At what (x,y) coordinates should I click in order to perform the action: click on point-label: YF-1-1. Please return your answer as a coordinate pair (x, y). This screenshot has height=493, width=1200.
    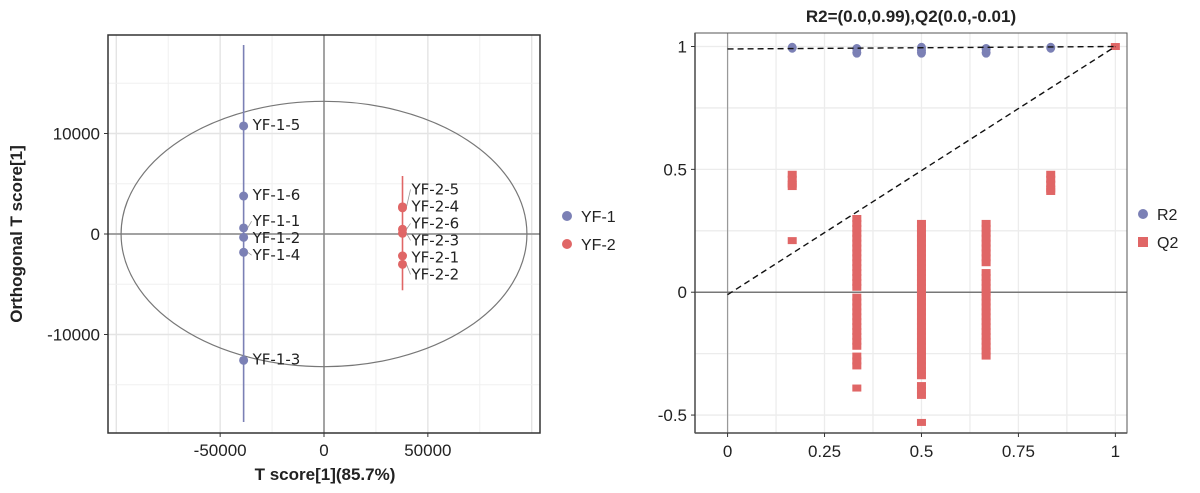
    Looking at the image, I should click on (276, 221).